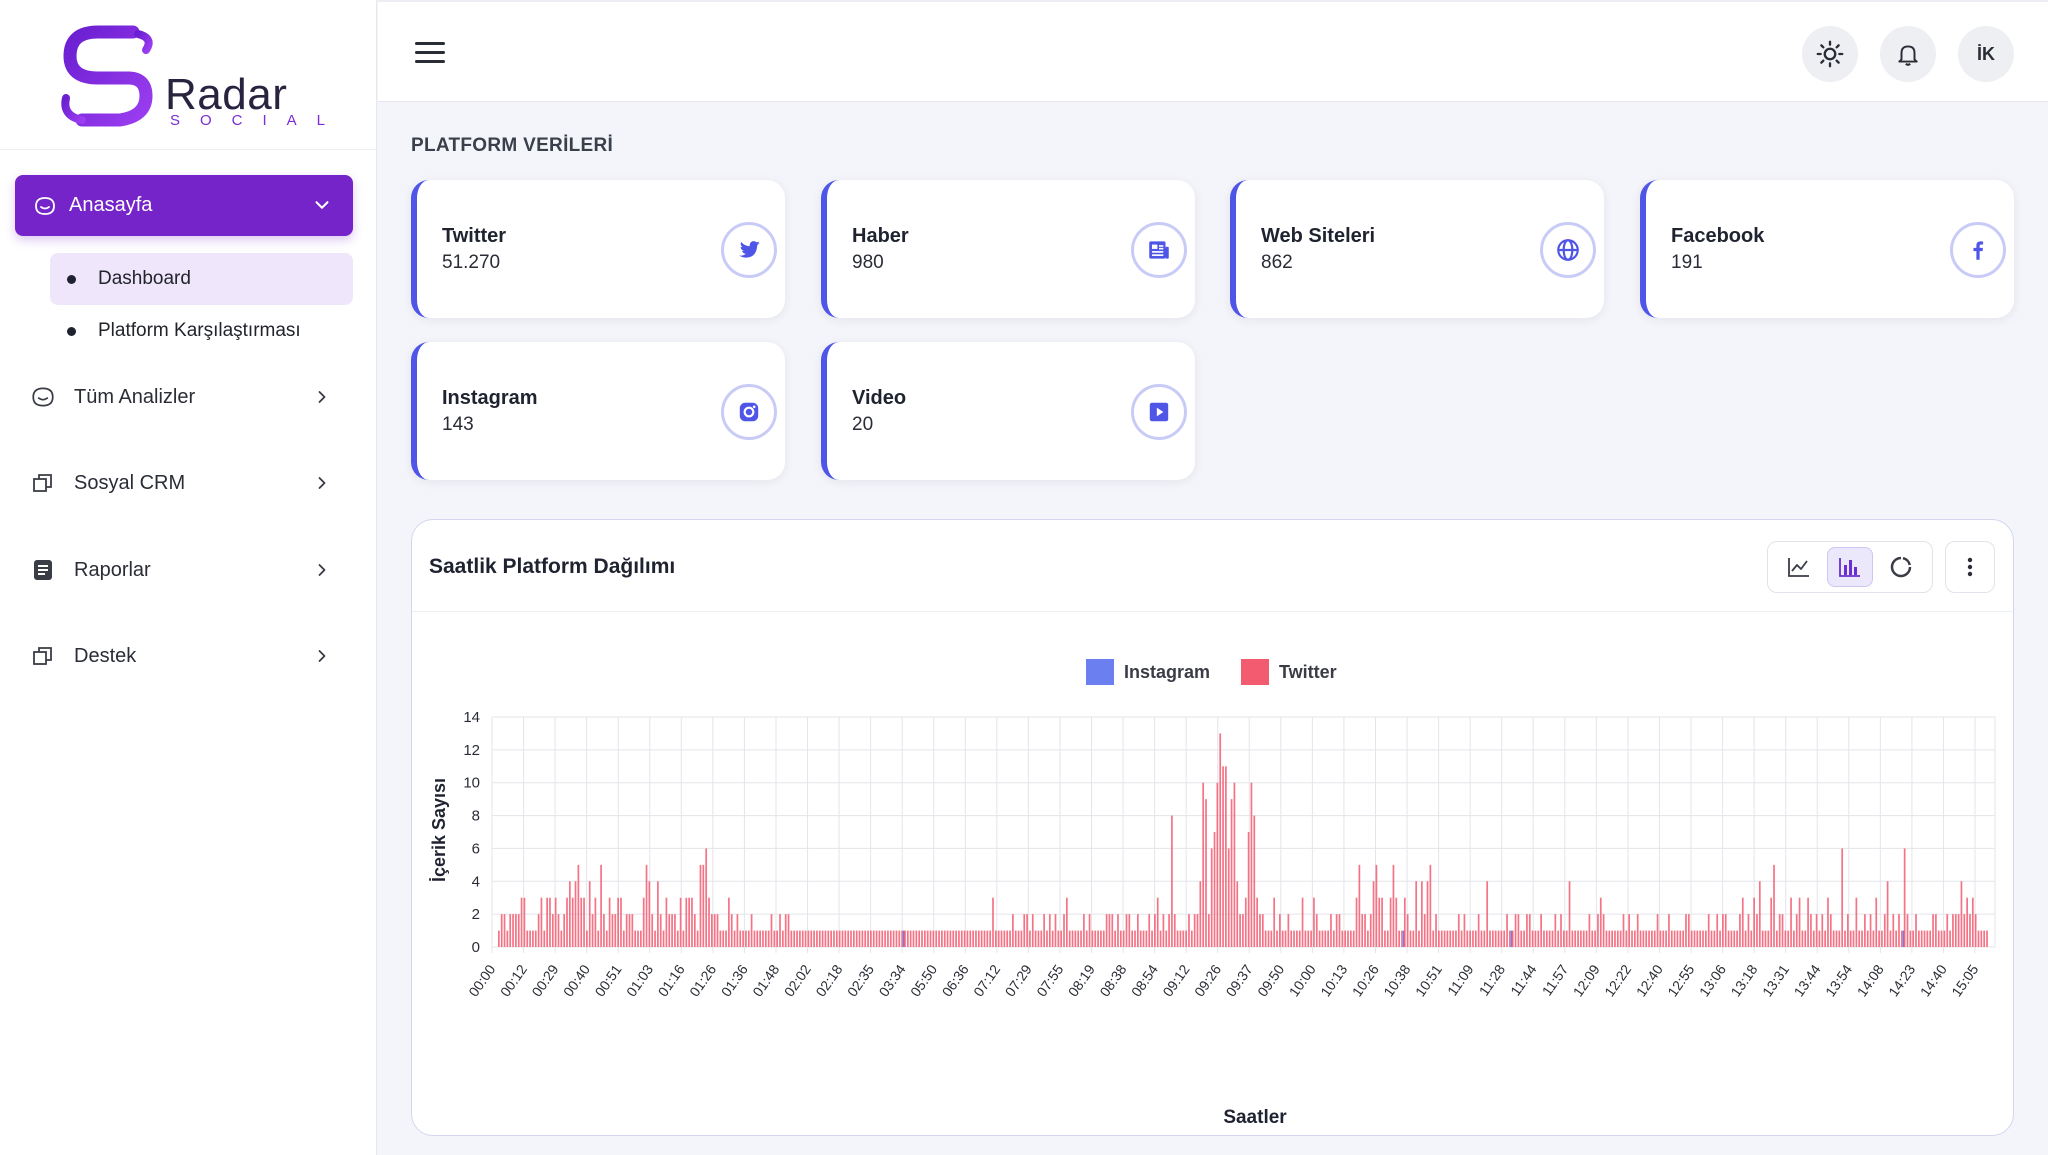  What do you see at coordinates (1008, 411) in the screenshot?
I see `platform-card-video: Video 20` at bounding box center [1008, 411].